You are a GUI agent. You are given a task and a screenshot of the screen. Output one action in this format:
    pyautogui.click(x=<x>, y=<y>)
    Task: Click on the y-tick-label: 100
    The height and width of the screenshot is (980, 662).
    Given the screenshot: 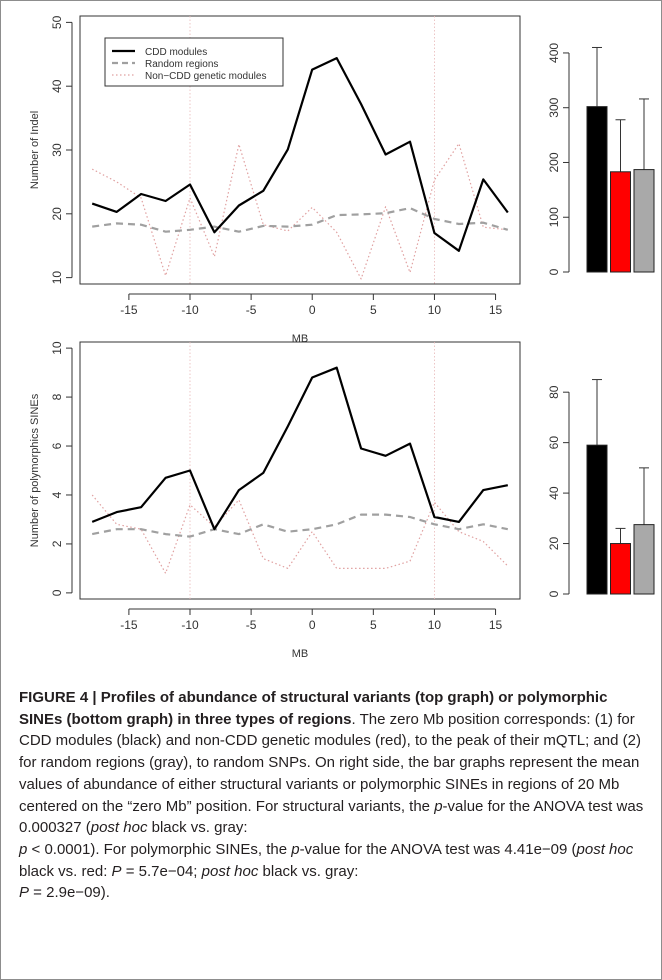 What is the action you would take?
    pyautogui.click(x=554, y=217)
    